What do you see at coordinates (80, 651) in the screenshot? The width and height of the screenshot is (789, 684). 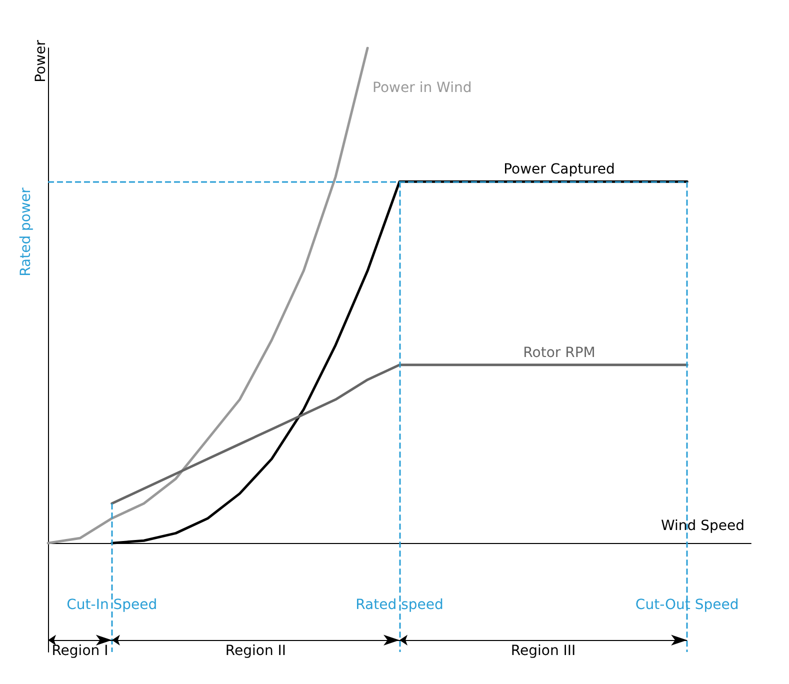 I see `text: Region I` at bounding box center [80, 651].